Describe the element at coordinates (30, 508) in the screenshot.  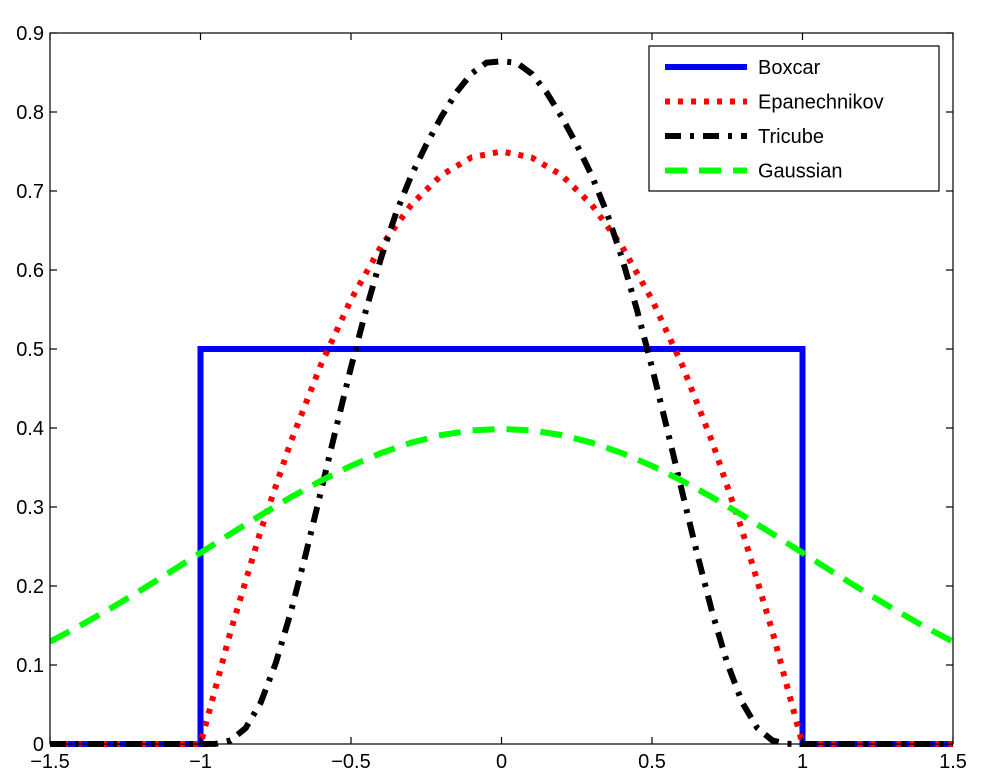
I see `y-tick-label: 0.3` at that location.